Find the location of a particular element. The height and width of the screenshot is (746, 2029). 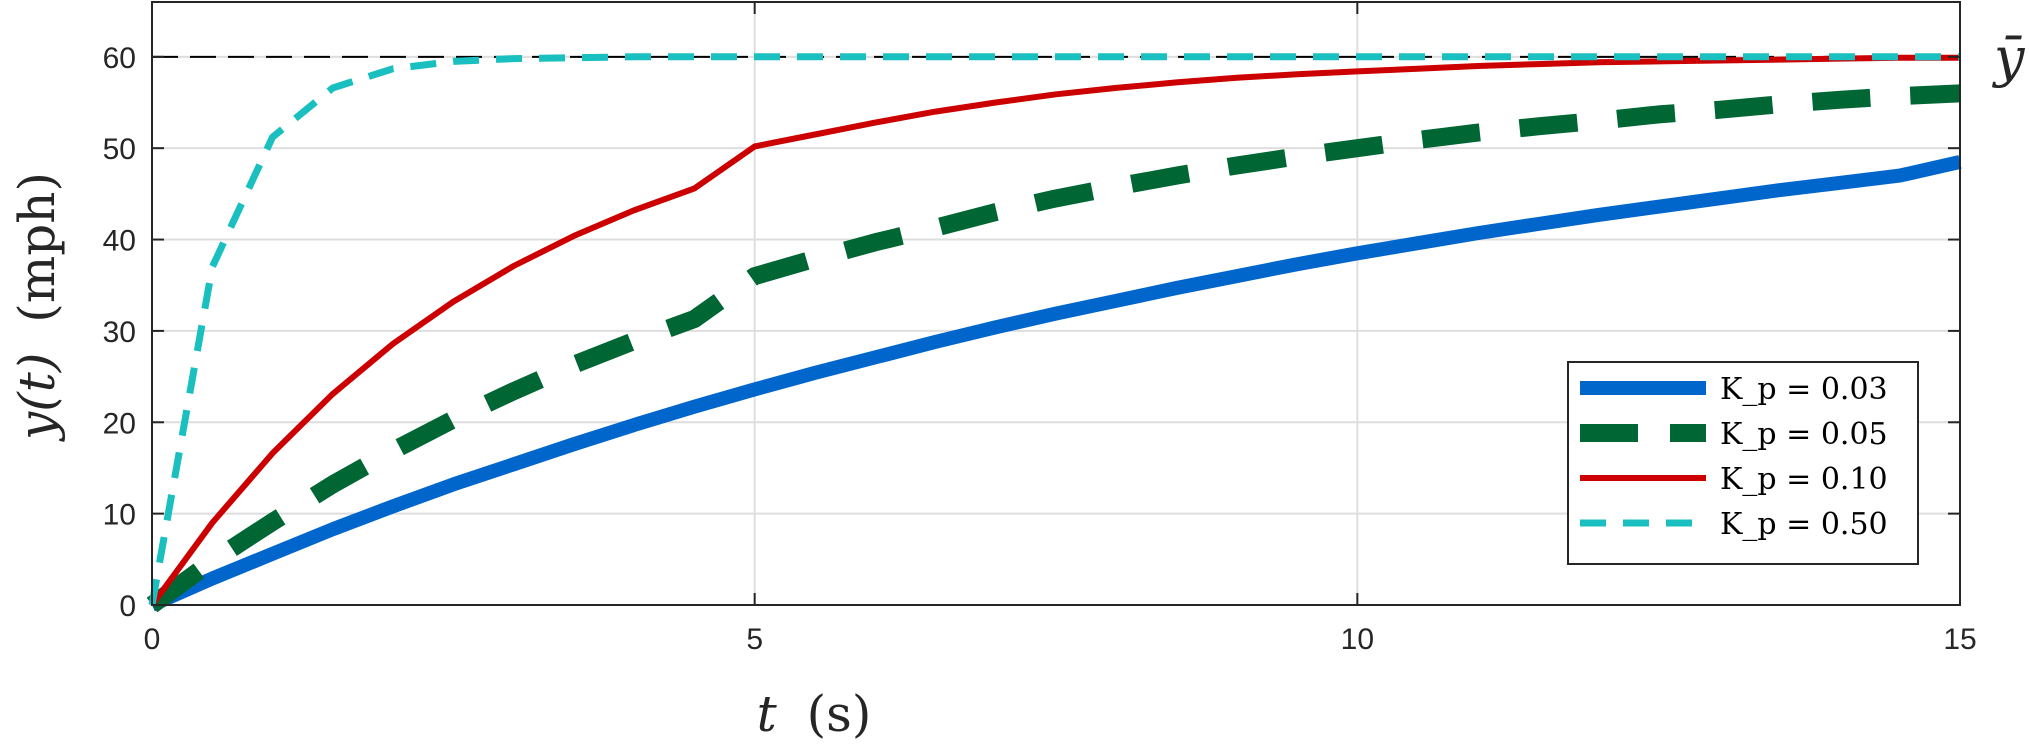

y-tick-label: 40 is located at coordinates (119, 241).